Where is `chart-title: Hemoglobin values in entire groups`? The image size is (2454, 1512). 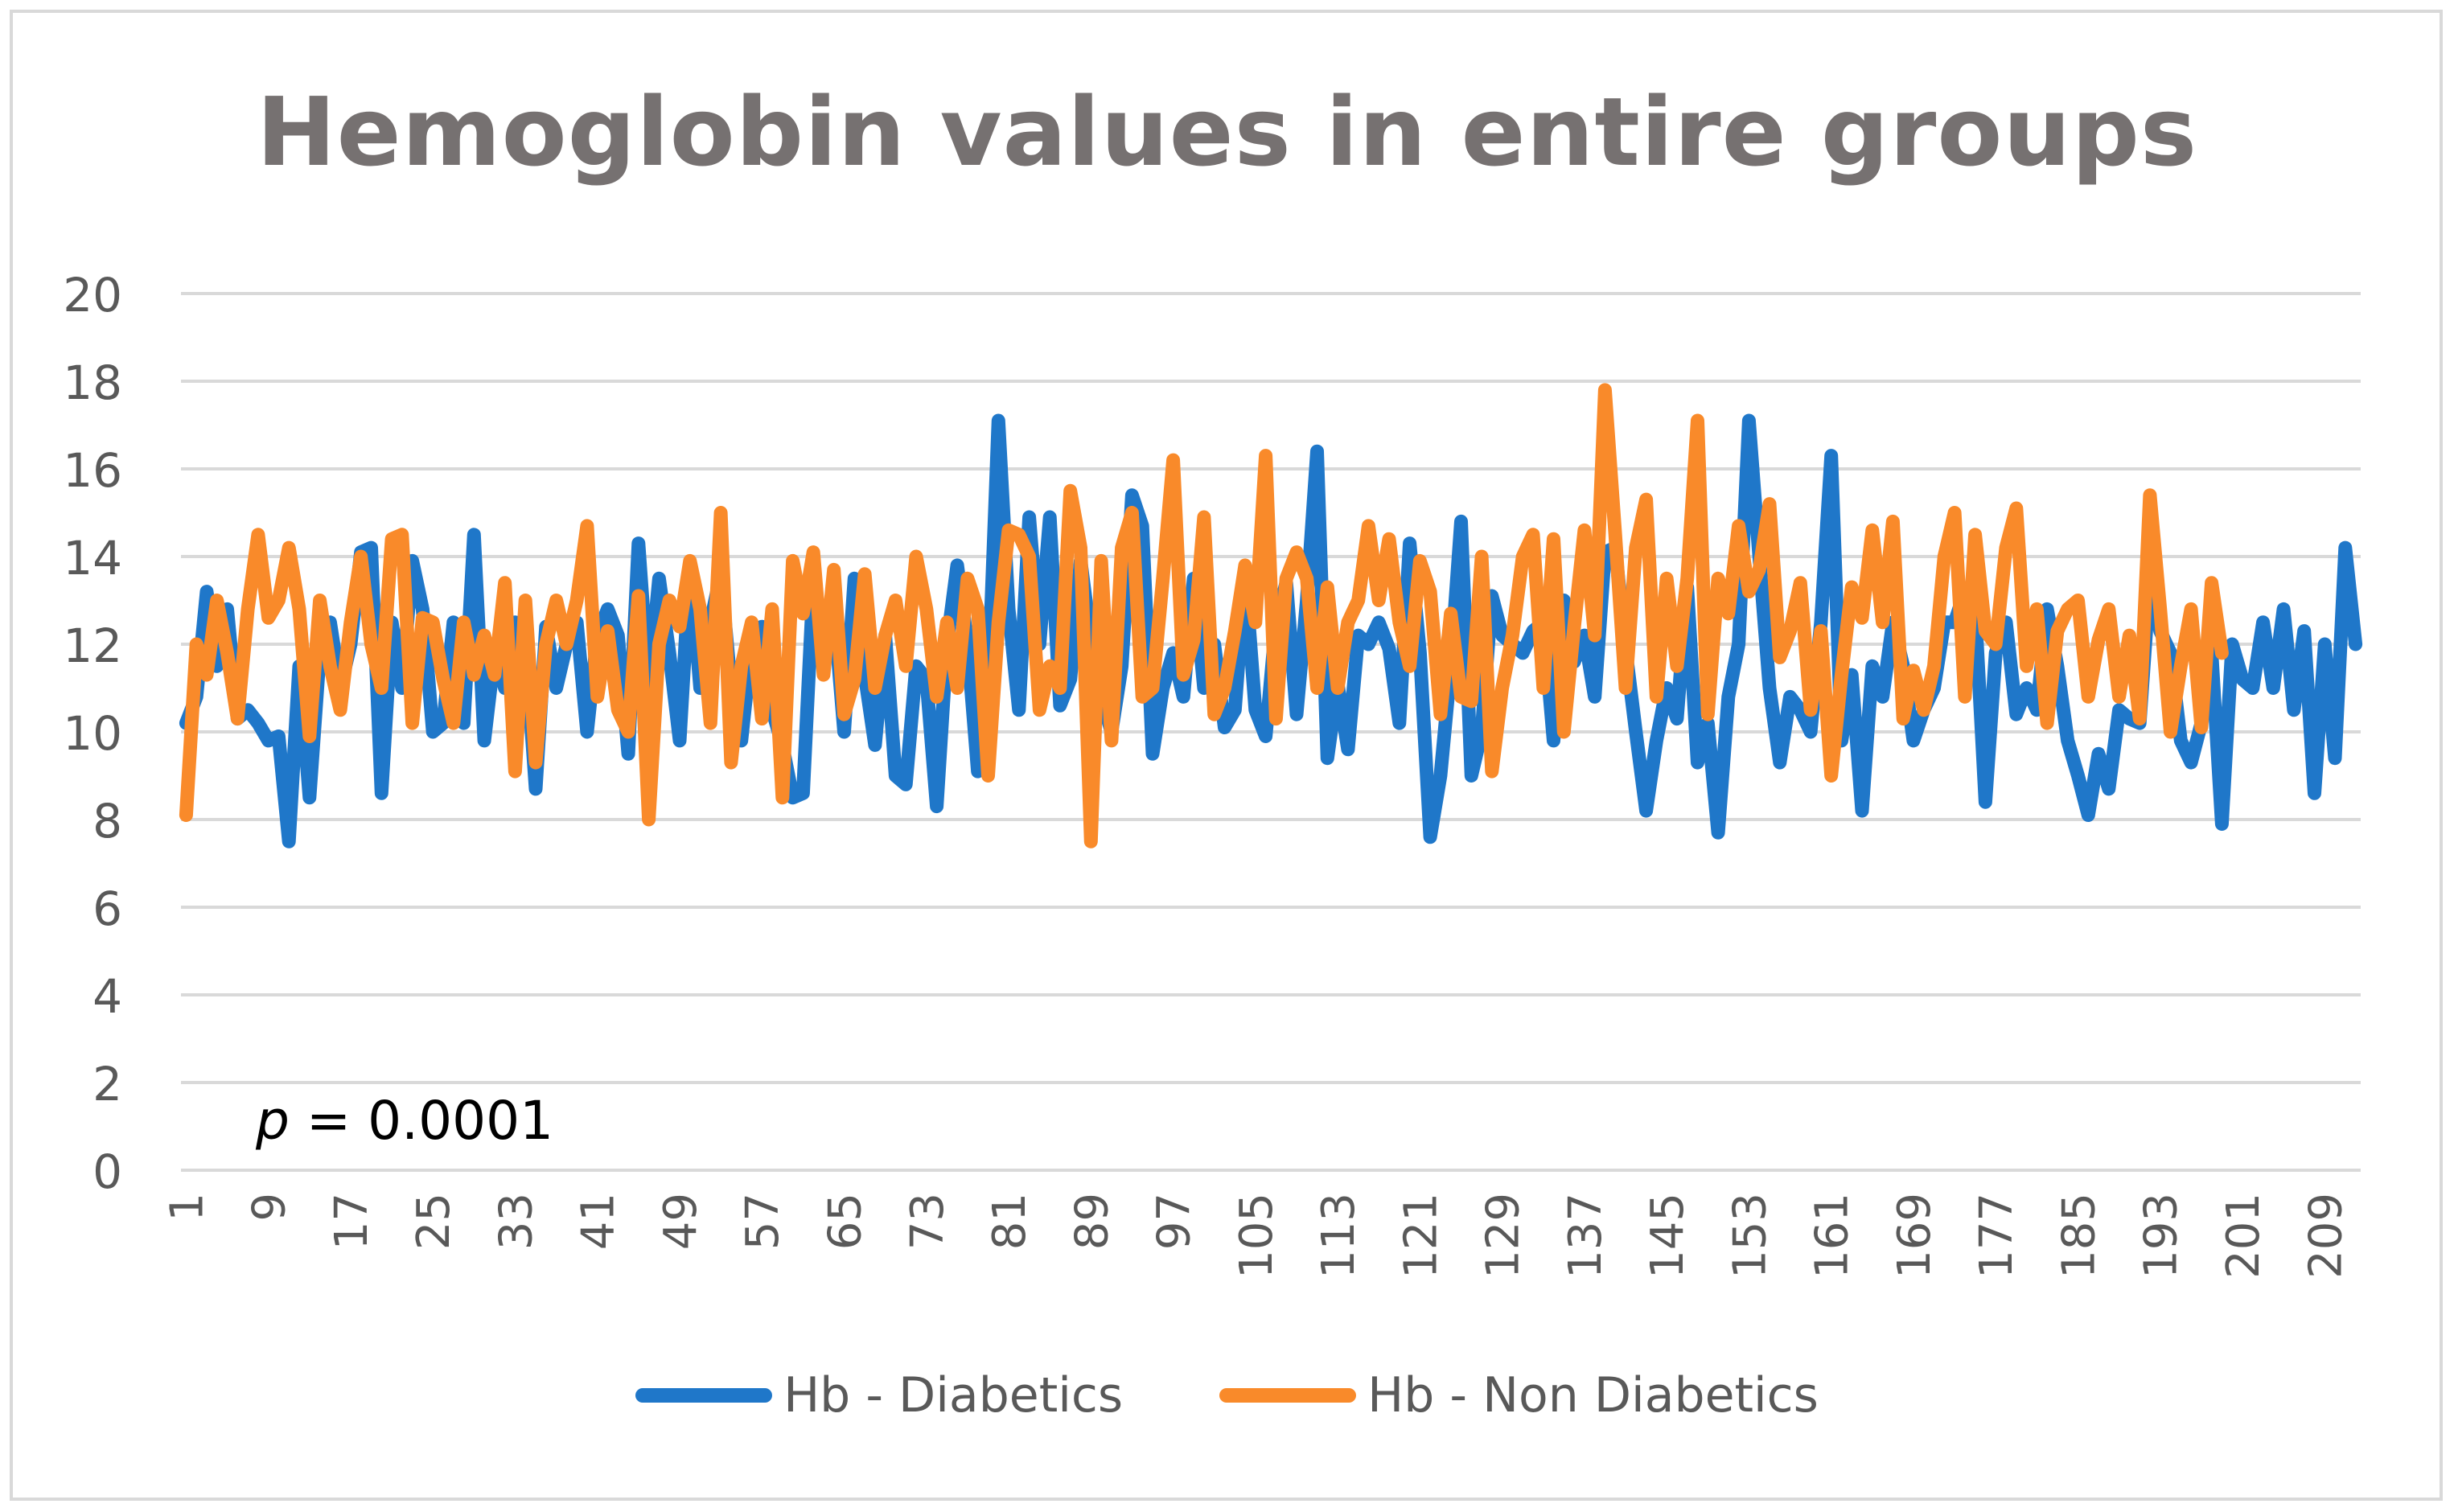 chart-title: Hemoglobin values in entire groups is located at coordinates (1227, 132).